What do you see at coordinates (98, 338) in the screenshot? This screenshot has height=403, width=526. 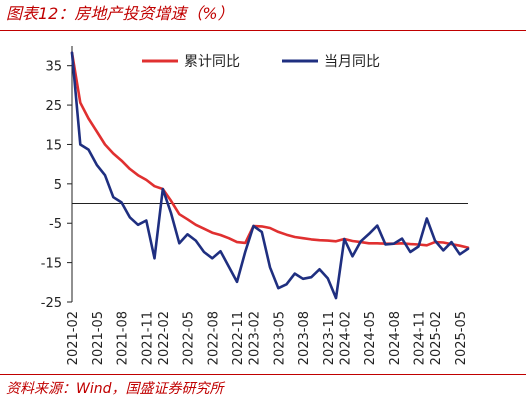 I see `x-tick-label: 2021-05` at bounding box center [98, 338].